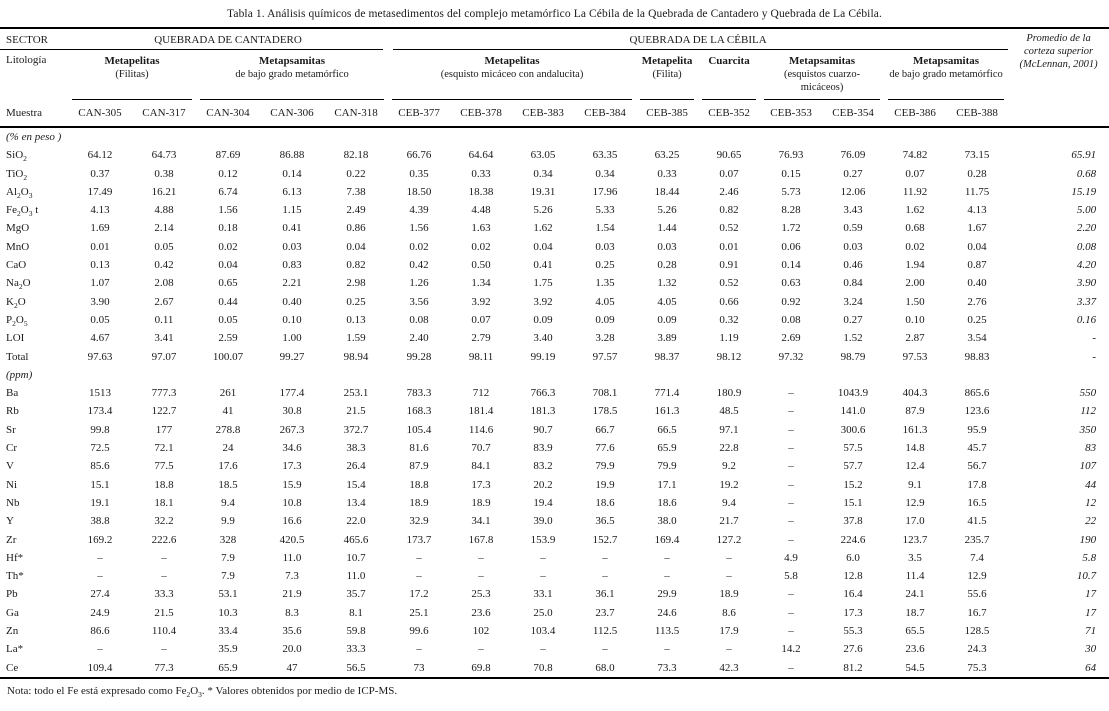 This screenshot has height=711, width=1109. I want to click on average-value-cell: 112, so click(1088, 411).